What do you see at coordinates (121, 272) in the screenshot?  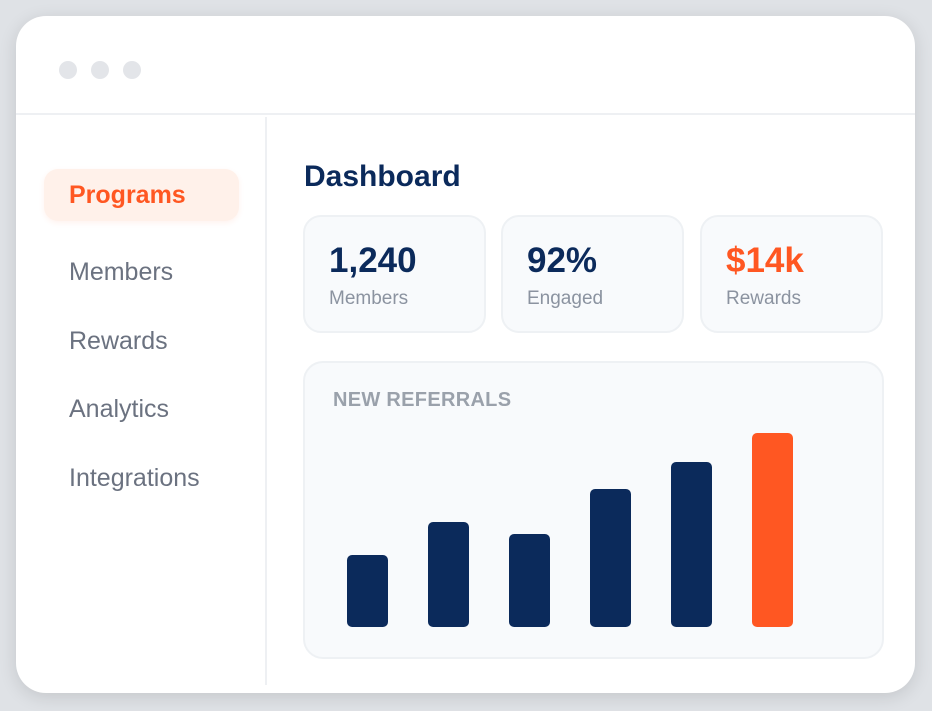 I see `sidebar-item-members: Members` at bounding box center [121, 272].